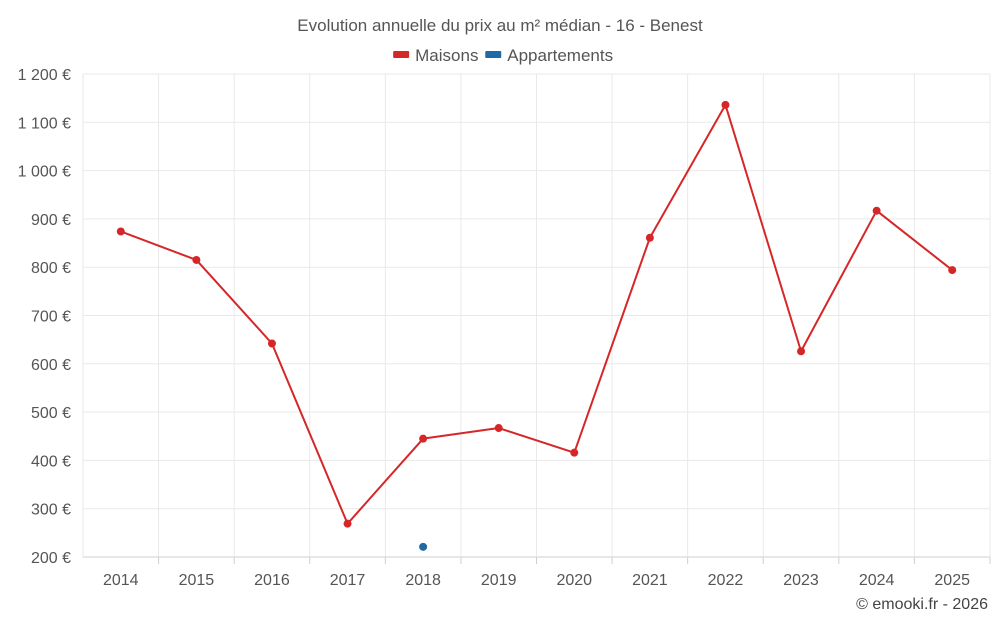 This screenshot has width=1000, height=625. What do you see at coordinates (51, 365) in the screenshot?
I see `y-tick-label: 600 €` at bounding box center [51, 365].